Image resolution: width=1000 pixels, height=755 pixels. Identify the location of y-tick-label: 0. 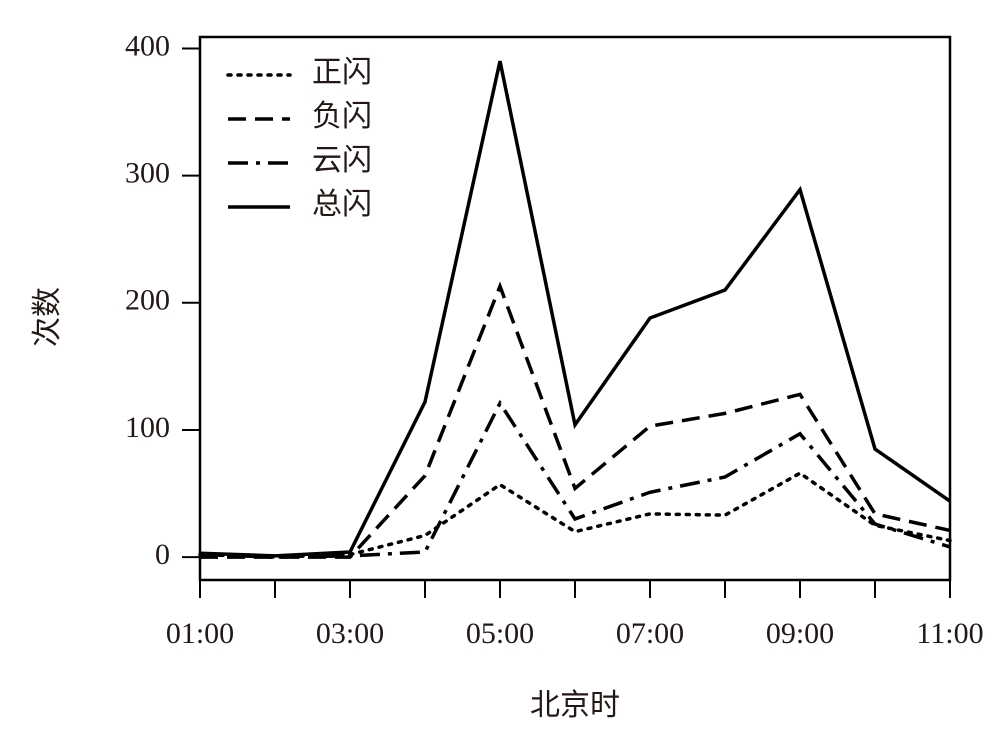
(162, 554).